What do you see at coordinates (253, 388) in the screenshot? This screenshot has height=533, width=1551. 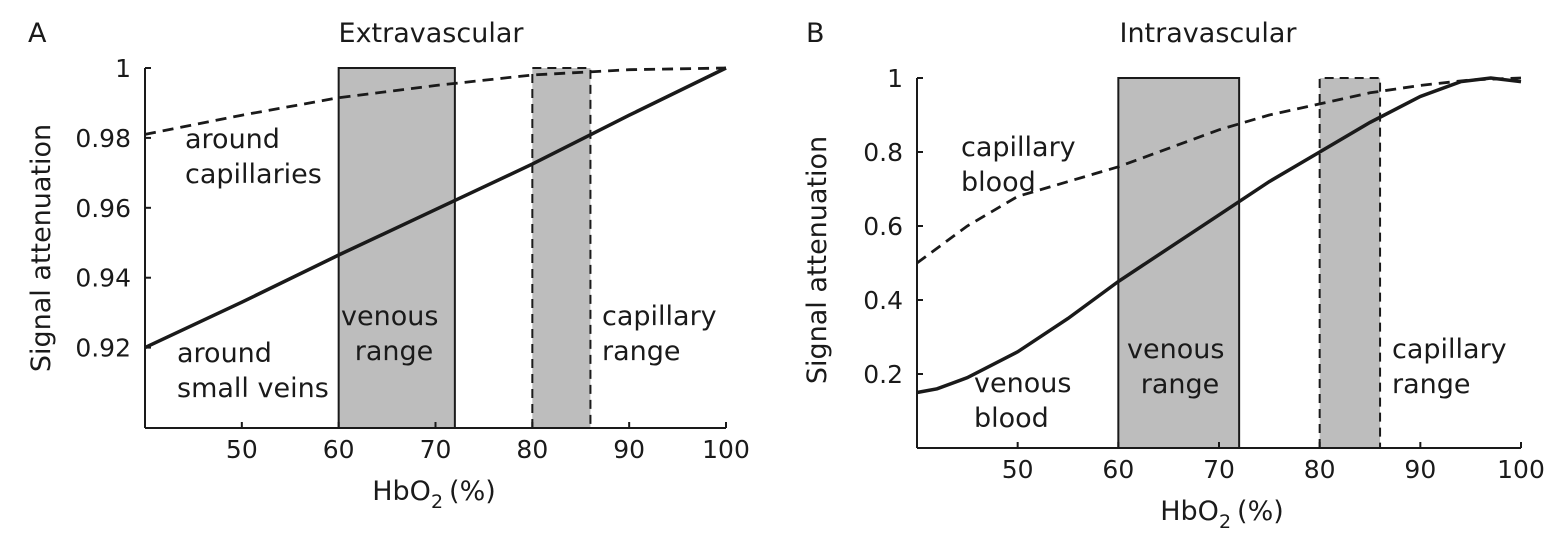 I see `label-around-small-veins-line-2: small veins` at bounding box center [253, 388].